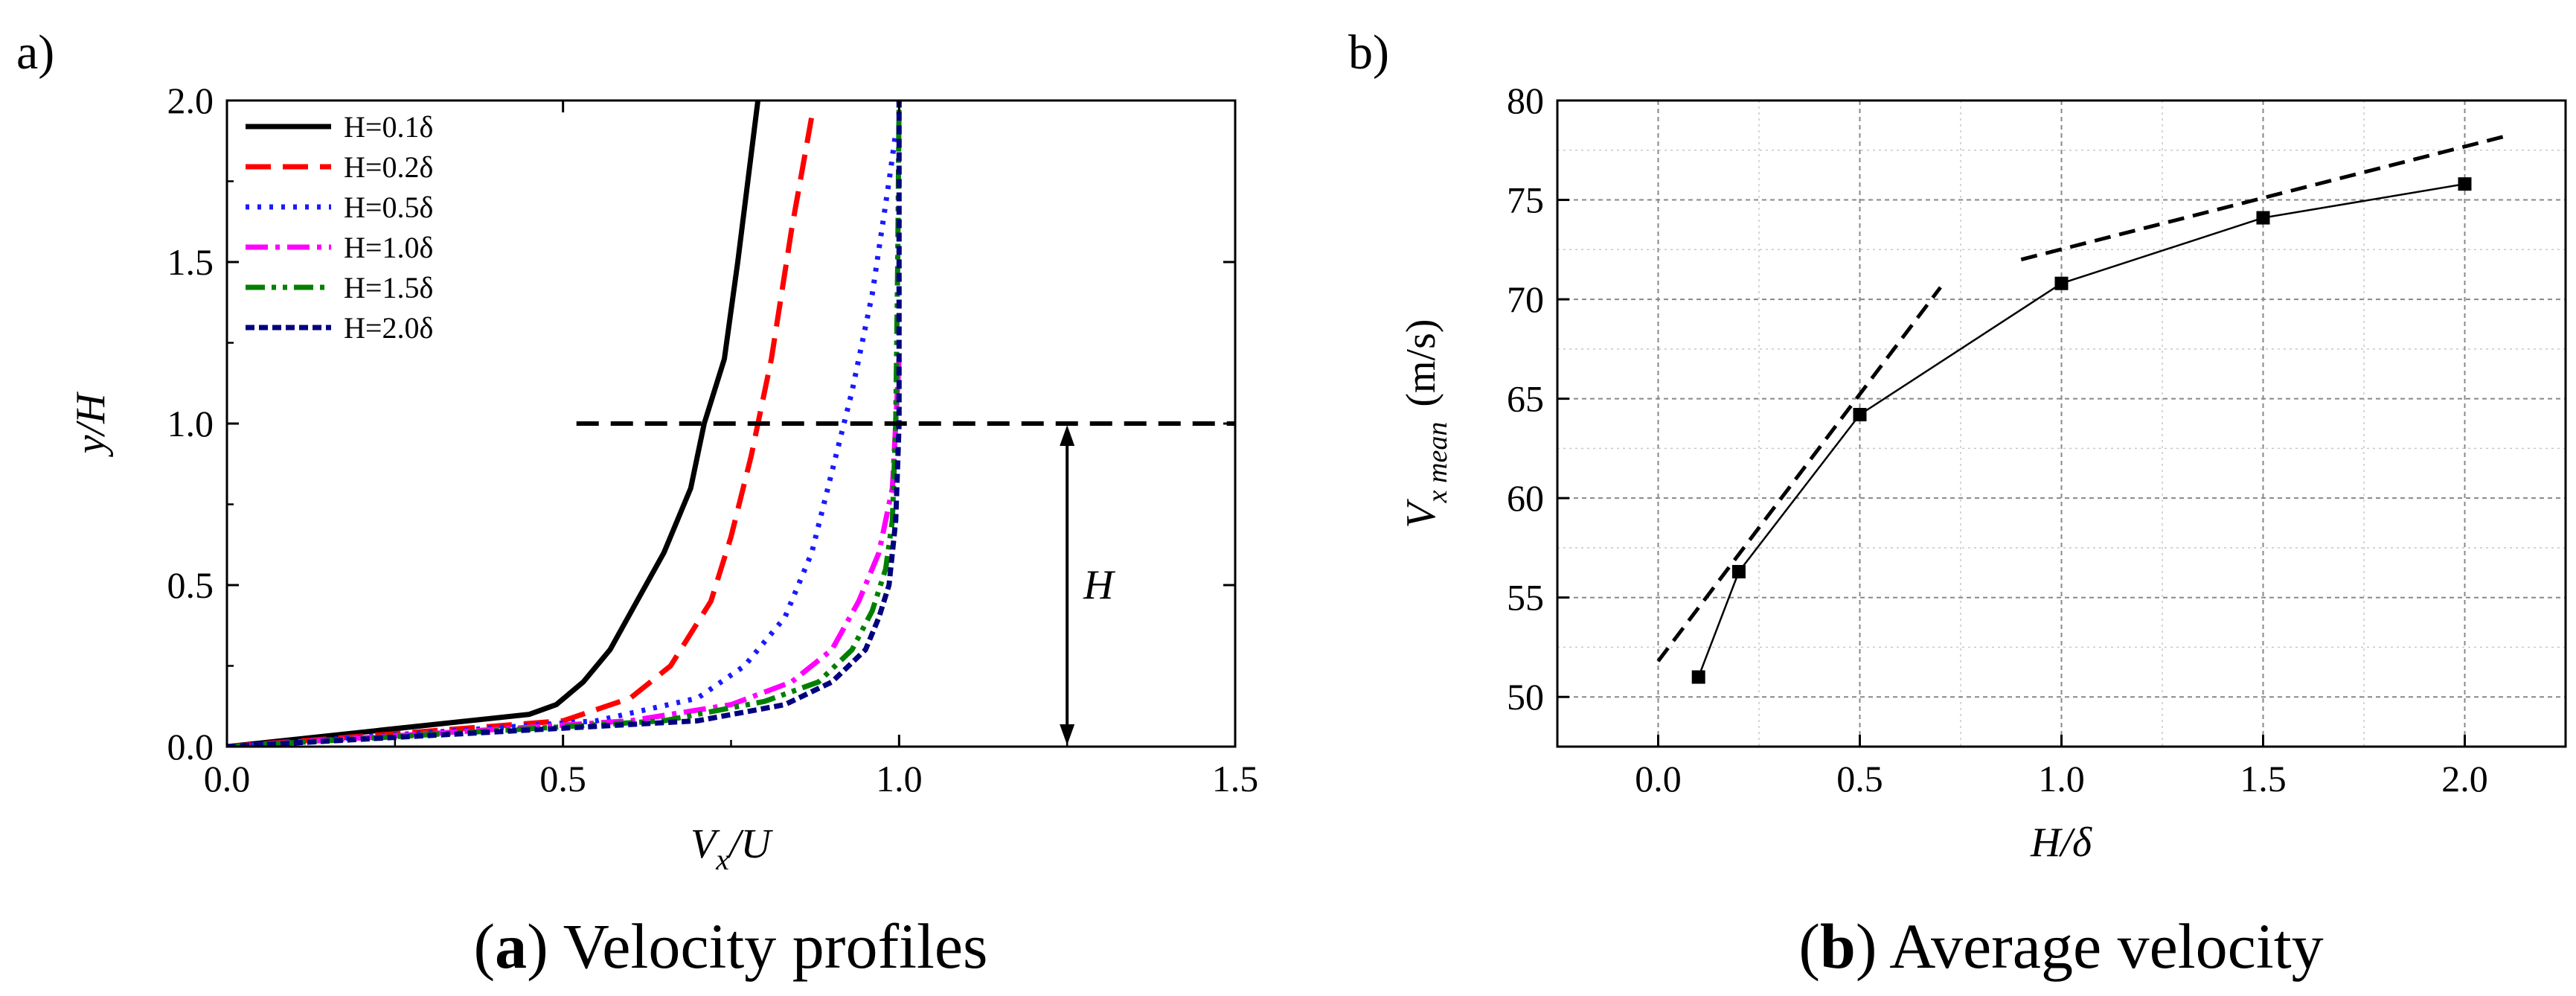 The height and width of the screenshot is (996, 2576). I want to click on y-axis-label-b-main: V, so click(1421, 514).